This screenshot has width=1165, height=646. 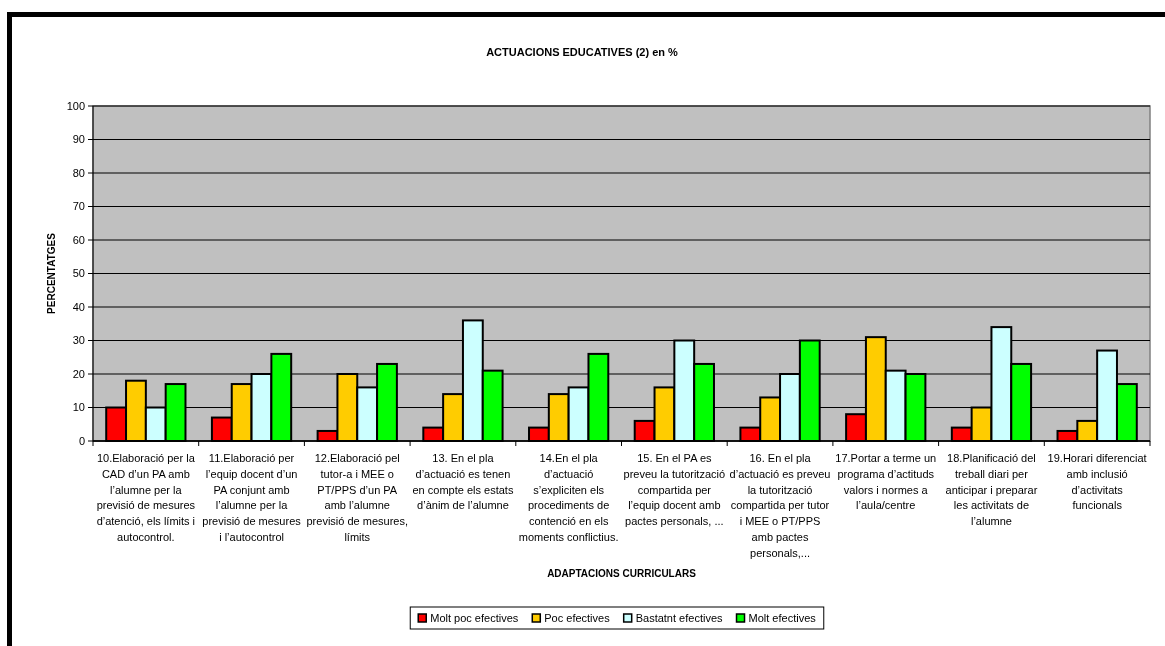 I want to click on x-tick-label: 12.Elaboració pel tutor-a i MEE o PT/PPS d’un PA amb l’alumne previsió de mesures, límits, so click(x=357, y=497).